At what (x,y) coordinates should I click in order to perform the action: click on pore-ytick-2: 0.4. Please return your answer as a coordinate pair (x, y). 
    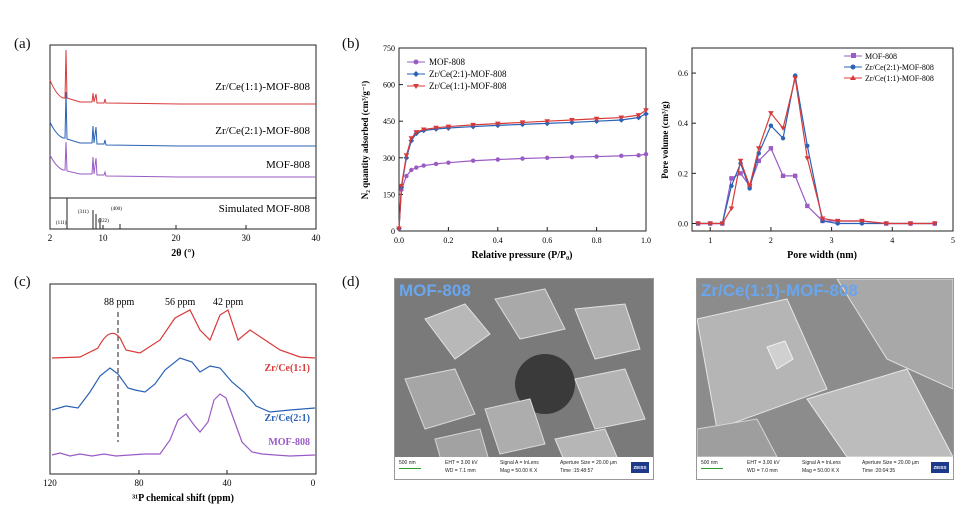
    Looking at the image, I should click on (683, 123).